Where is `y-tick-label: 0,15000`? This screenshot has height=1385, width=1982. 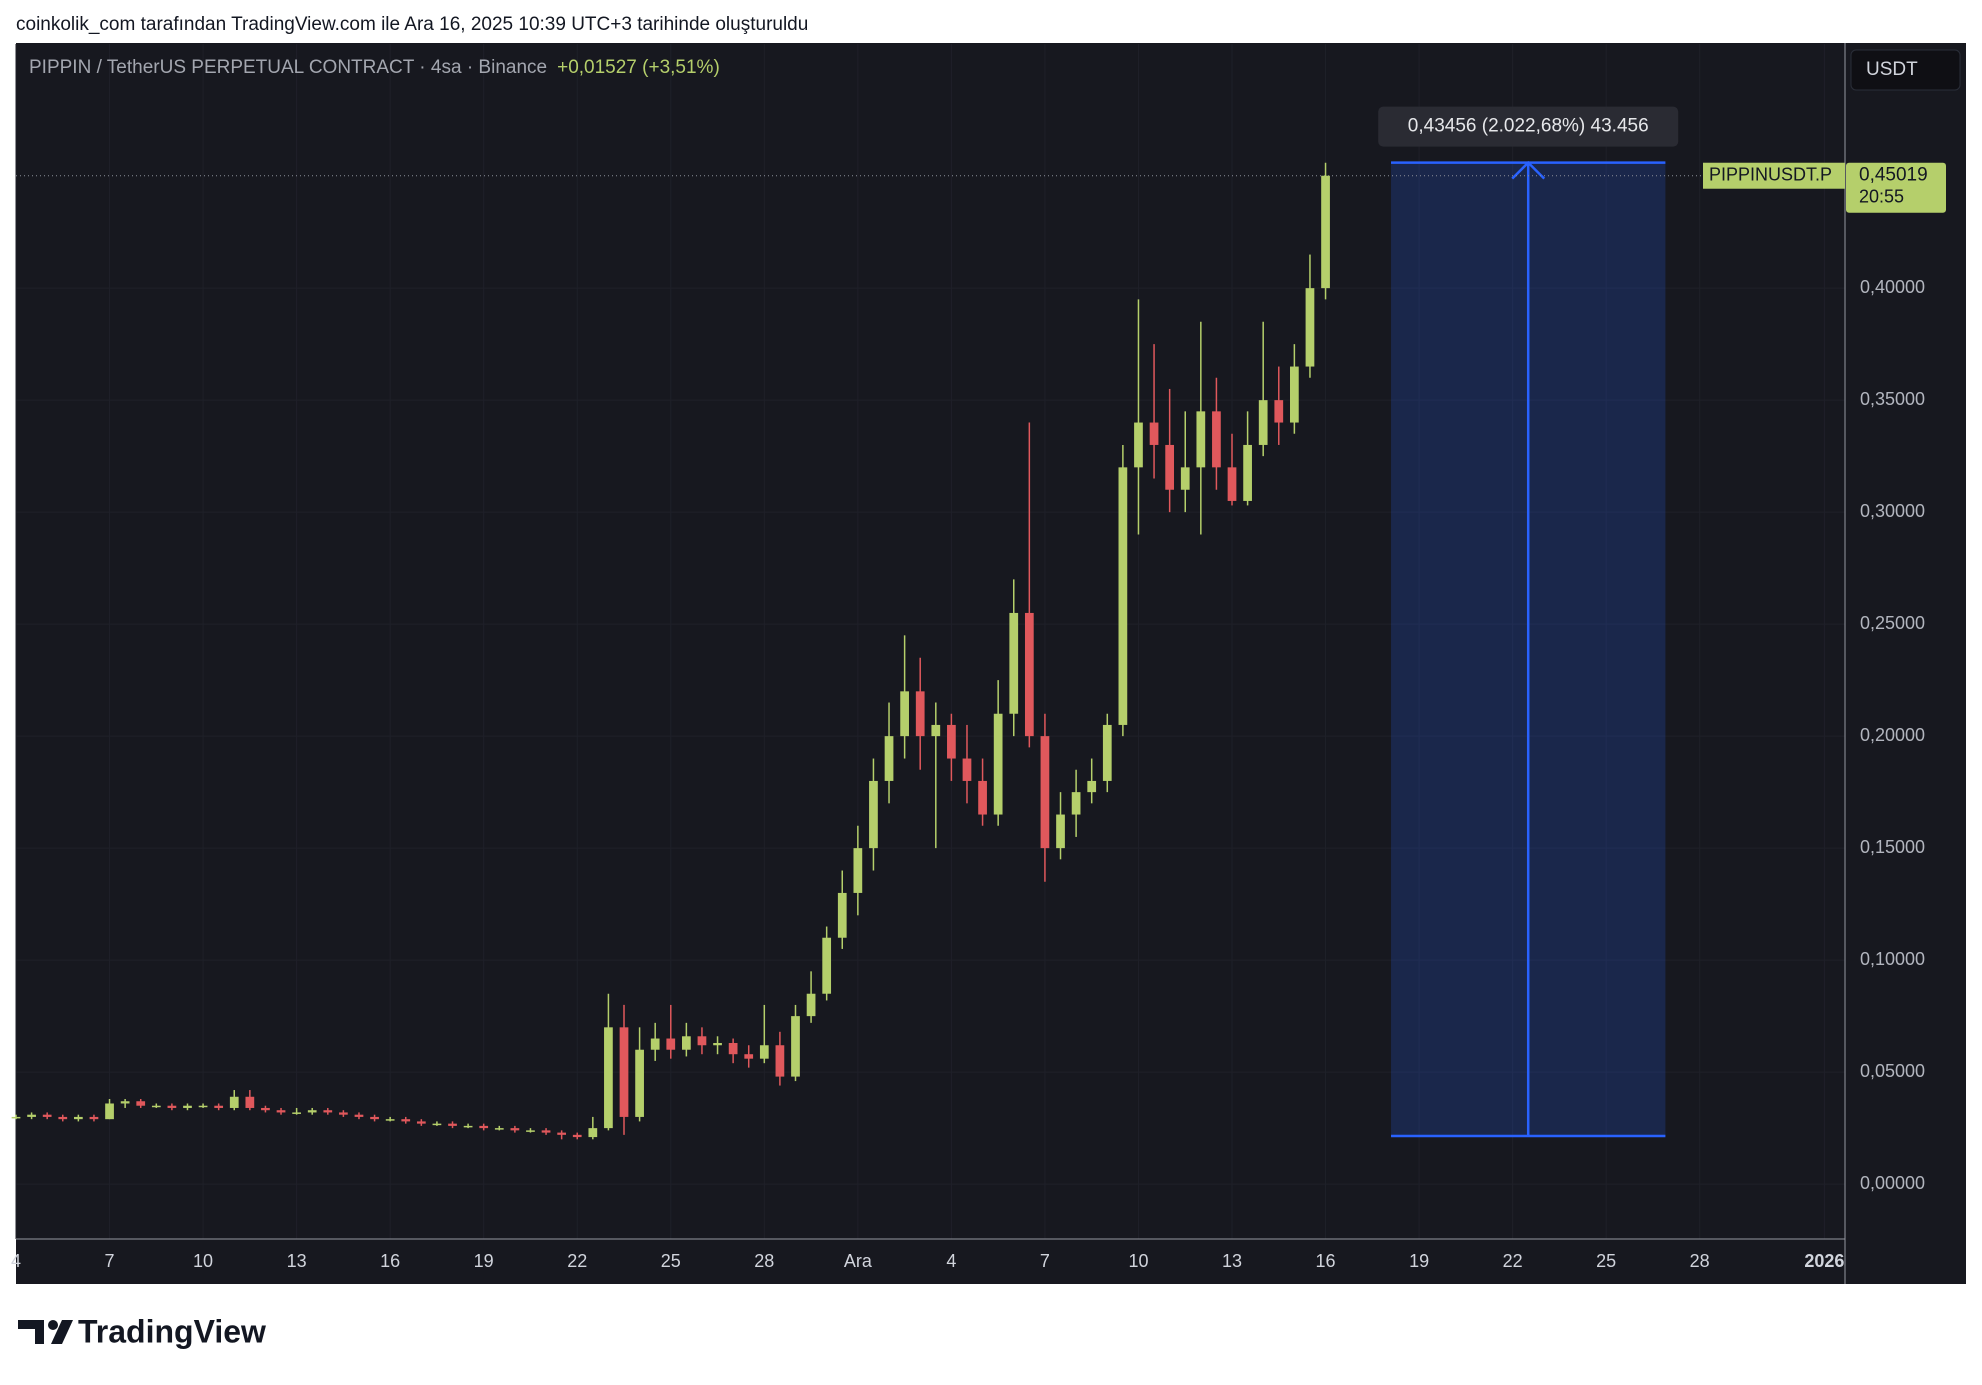 y-tick-label: 0,15000 is located at coordinates (1892, 847).